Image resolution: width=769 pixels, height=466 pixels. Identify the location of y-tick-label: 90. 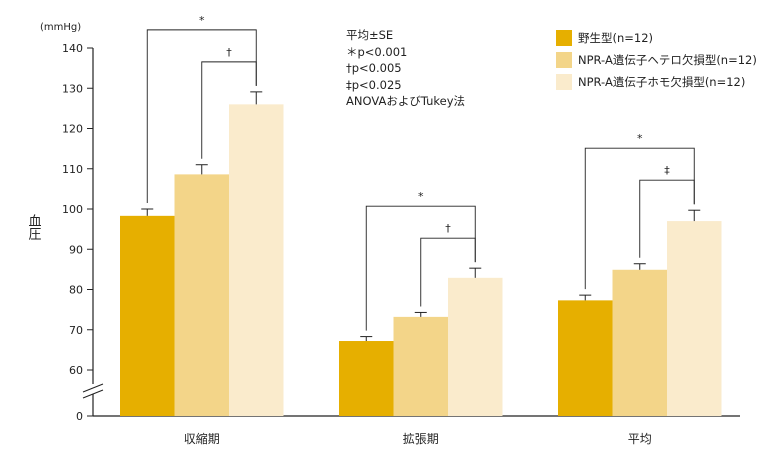
(76, 249).